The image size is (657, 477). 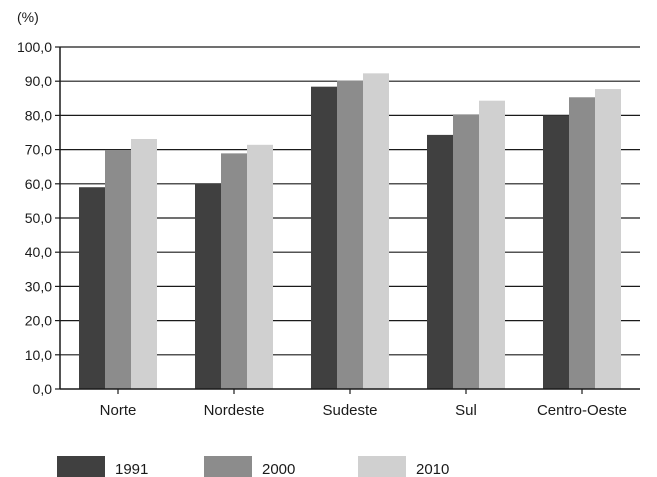 I want to click on y-tick-label: 50,0, so click(x=38, y=218).